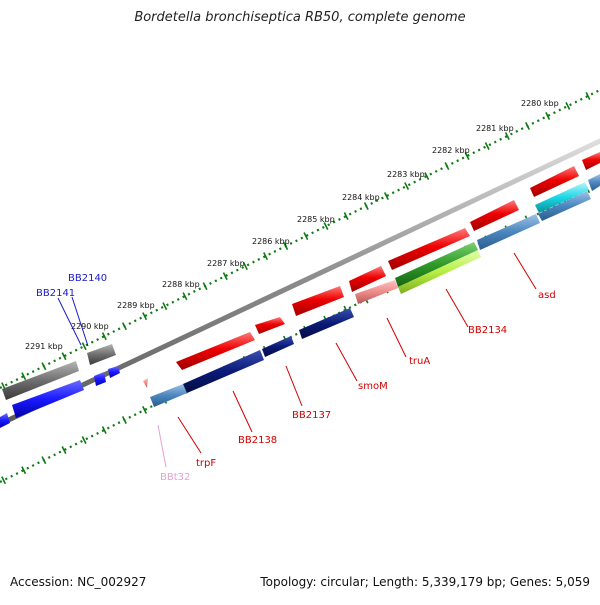 Image resolution: width=600 pixels, height=605 pixels. I want to click on label-bb2141: BB2141, so click(55, 293).